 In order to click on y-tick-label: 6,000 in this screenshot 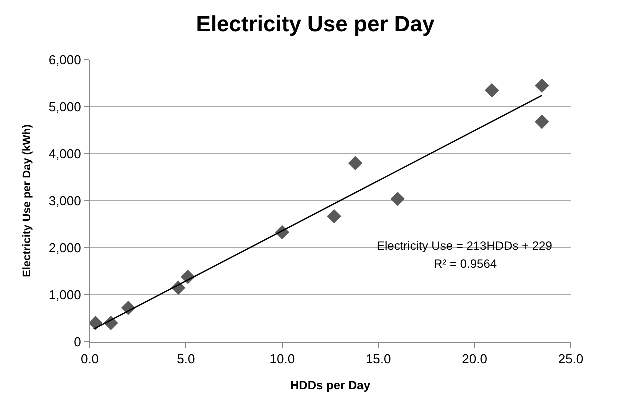, I will do `click(65, 60)`.